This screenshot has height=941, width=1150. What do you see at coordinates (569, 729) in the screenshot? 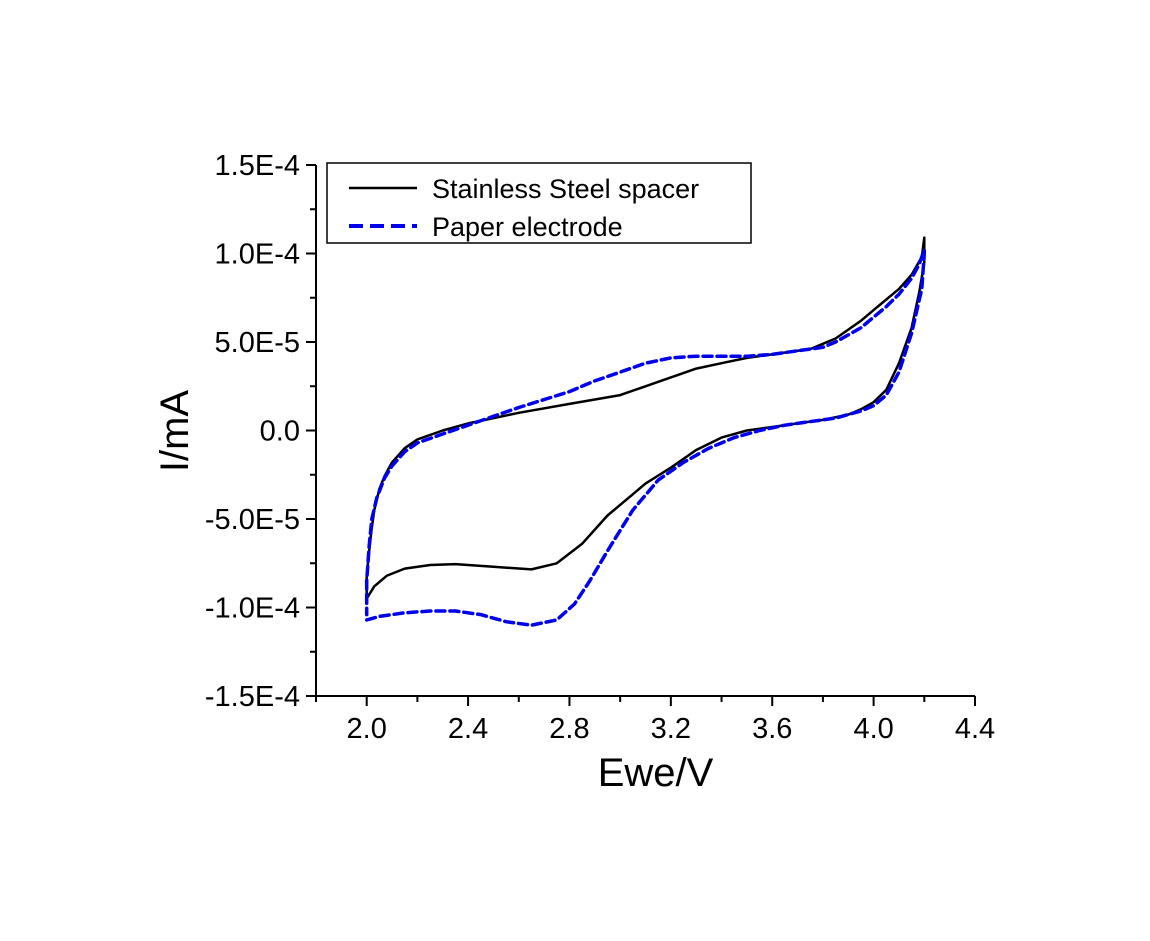
I see `x-tick-label: 2.8` at bounding box center [569, 729].